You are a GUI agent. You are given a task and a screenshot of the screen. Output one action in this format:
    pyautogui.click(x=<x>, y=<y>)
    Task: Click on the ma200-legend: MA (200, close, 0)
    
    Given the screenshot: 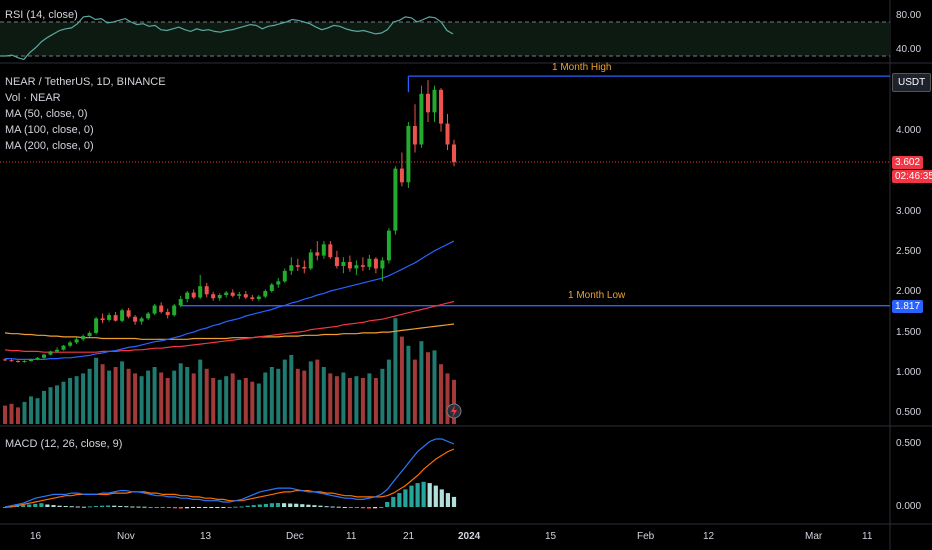 What is the action you would take?
    pyautogui.click(x=49, y=146)
    